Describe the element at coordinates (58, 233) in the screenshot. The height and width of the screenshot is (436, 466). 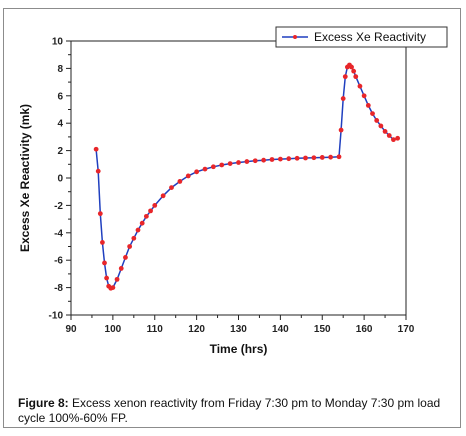
I see `y-tick-label: -4` at that location.